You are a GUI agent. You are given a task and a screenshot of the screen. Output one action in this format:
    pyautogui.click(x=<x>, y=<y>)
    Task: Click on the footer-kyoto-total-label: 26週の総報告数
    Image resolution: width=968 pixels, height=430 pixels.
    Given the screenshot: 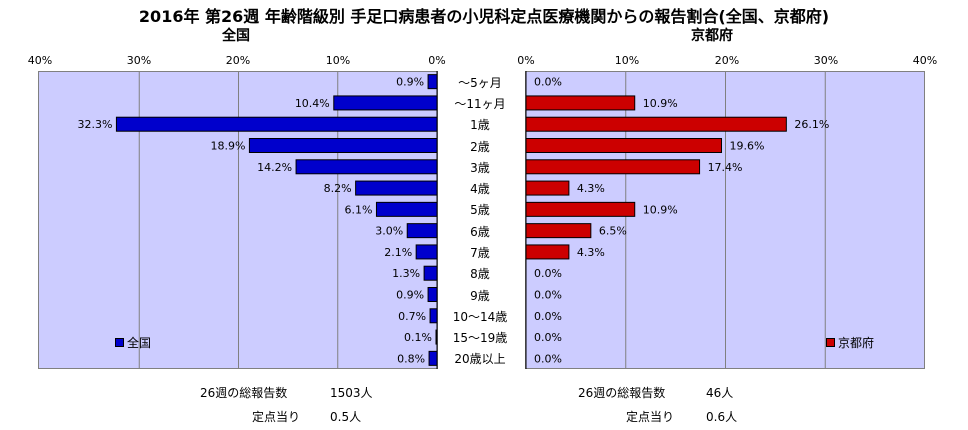 What is the action you would take?
    pyautogui.click(x=622, y=393)
    